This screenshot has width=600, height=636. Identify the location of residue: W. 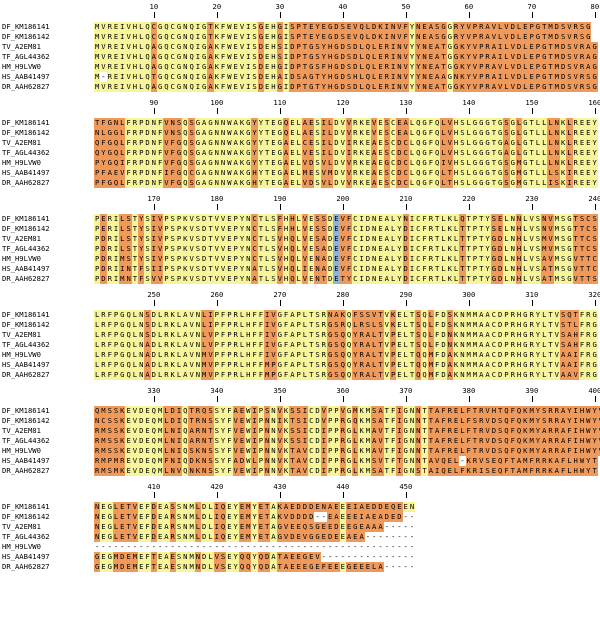
(588, 441).